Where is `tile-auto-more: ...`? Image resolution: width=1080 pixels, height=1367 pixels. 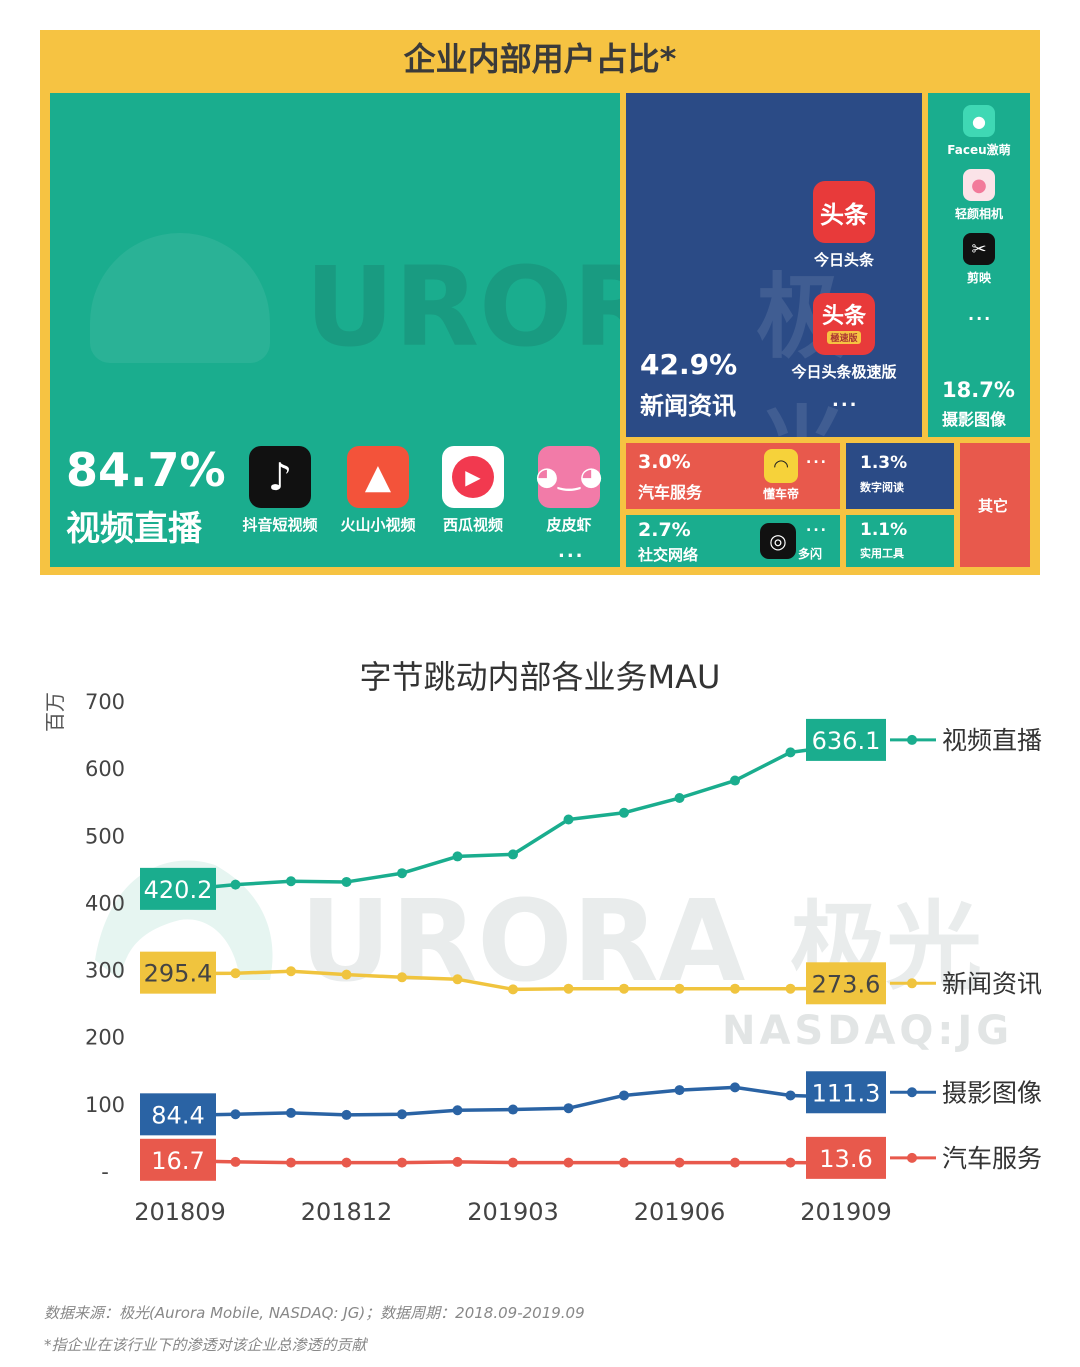
tile-auto-more: ... is located at coordinates (817, 459).